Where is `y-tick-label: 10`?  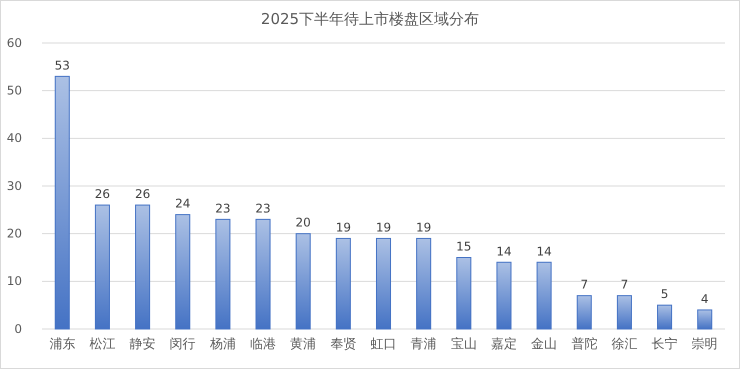
y-tick-label: 10 is located at coordinates (14, 281).